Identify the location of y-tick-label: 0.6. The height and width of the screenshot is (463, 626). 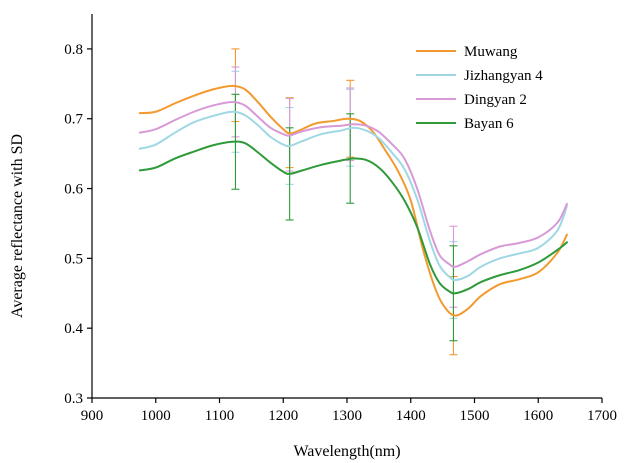
(73, 190).